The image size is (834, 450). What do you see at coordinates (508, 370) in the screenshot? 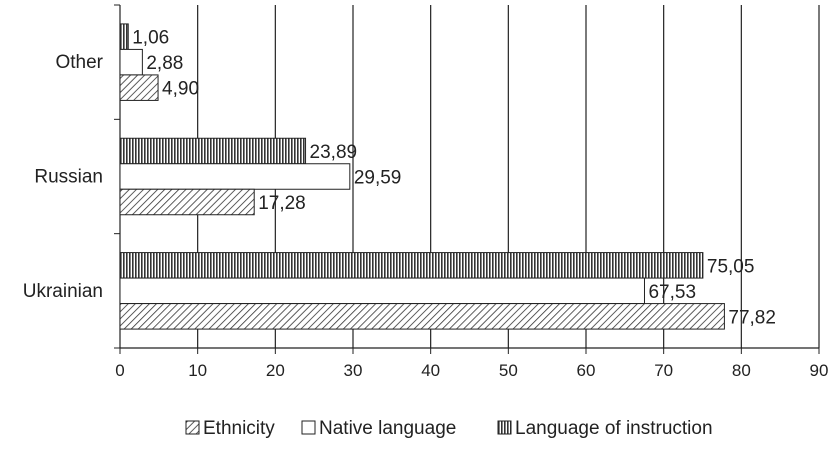
I see `x-tick-label: 50` at bounding box center [508, 370].